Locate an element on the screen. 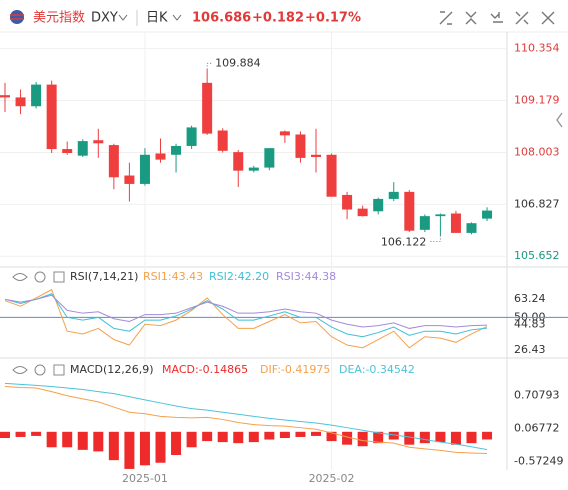  rsi-line is located at coordinates (246, 318).